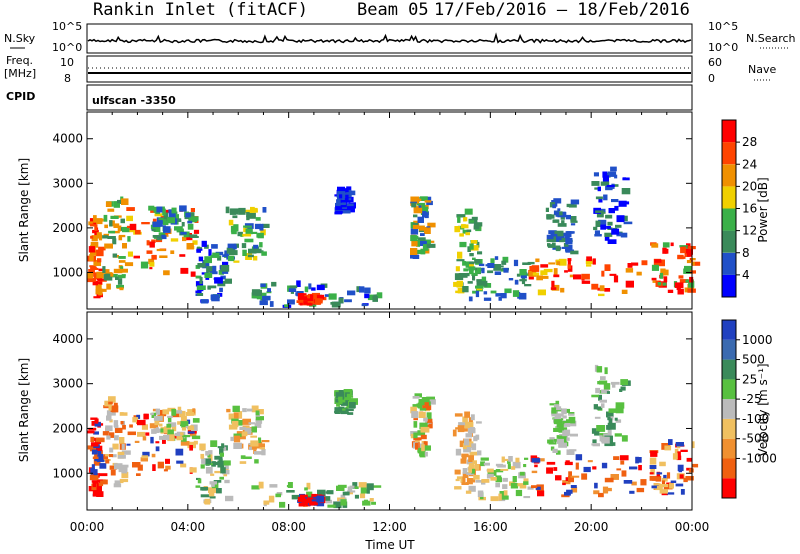  I want to click on colorbar-segment, so click(729, 263).